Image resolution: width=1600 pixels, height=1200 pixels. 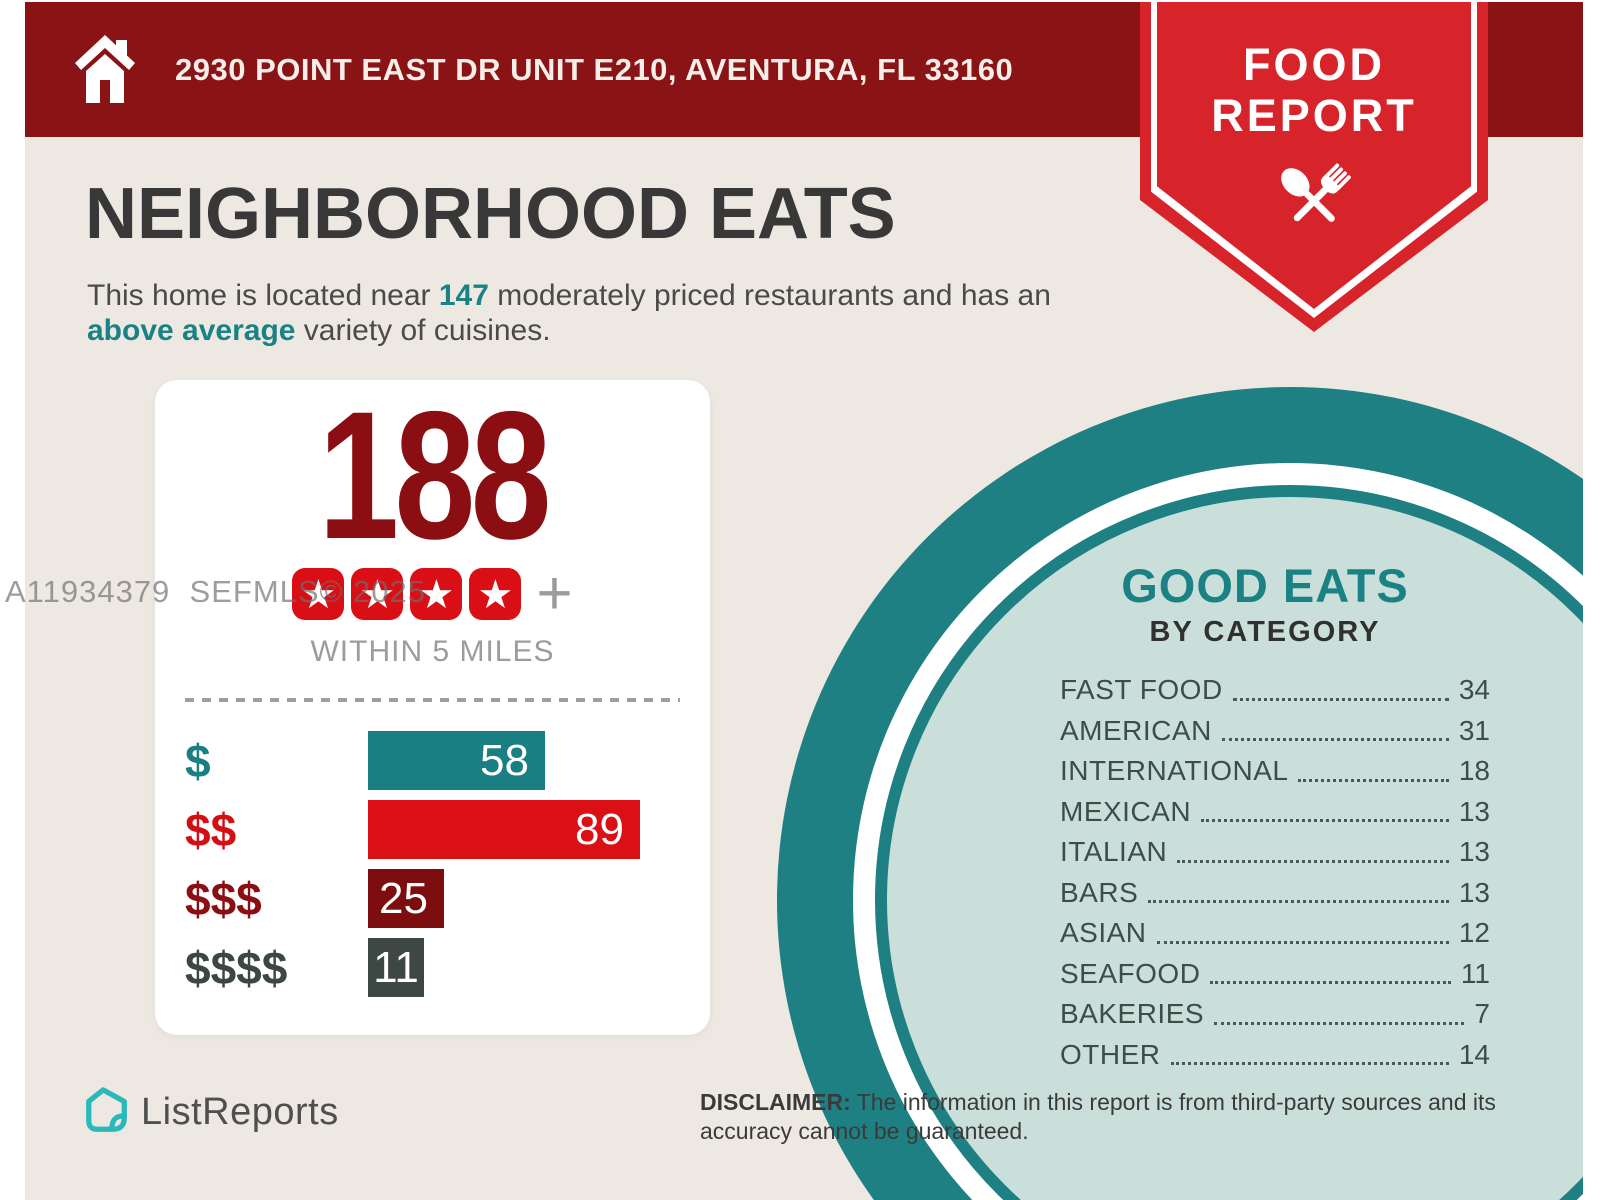 I want to click on good-eats-item: INTERNATIONAL 18, so click(x=1275, y=771).